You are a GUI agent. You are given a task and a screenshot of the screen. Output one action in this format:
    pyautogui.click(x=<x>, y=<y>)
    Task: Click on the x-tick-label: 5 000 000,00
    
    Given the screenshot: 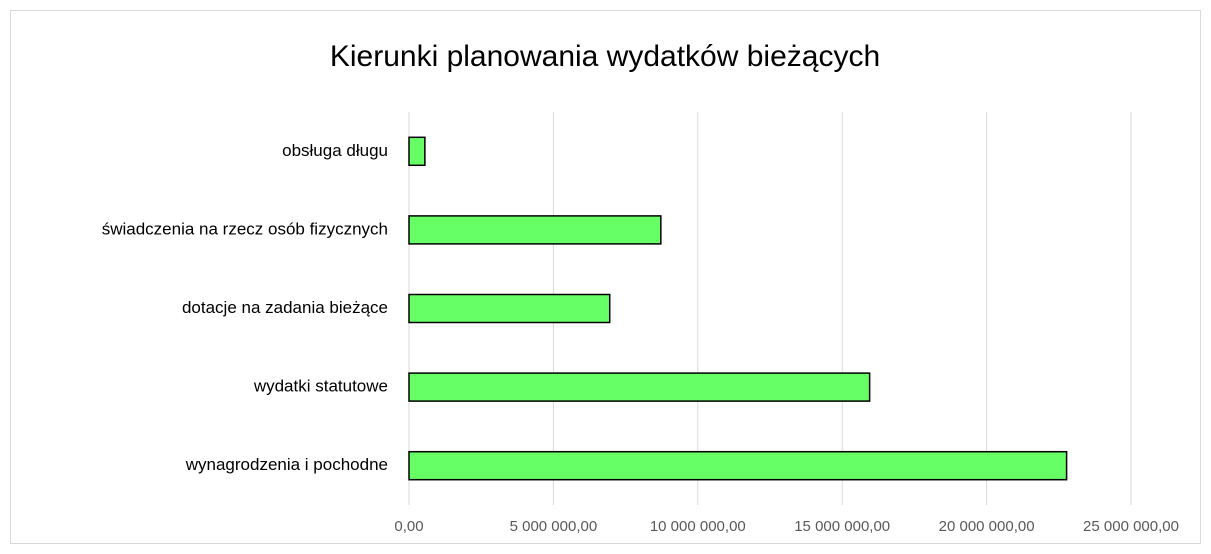 What is the action you would take?
    pyautogui.click(x=554, y=526)
    